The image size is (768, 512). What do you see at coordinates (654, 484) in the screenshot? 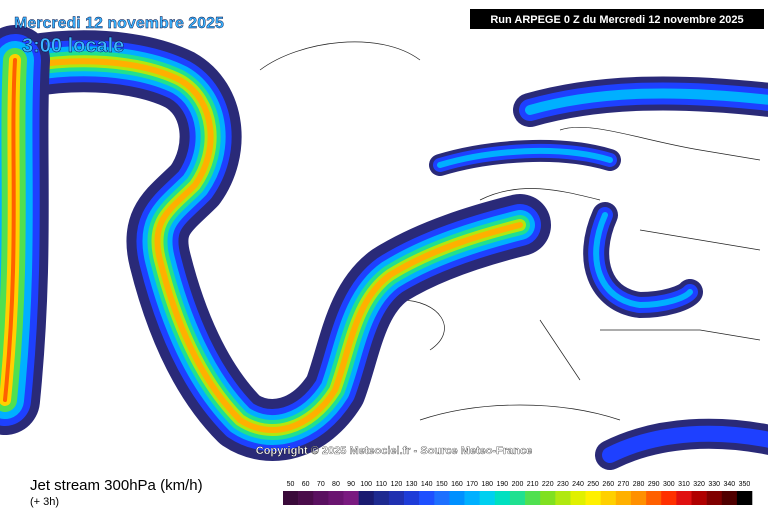
I see `scale-label: 290` at bounding box center [654, 484].